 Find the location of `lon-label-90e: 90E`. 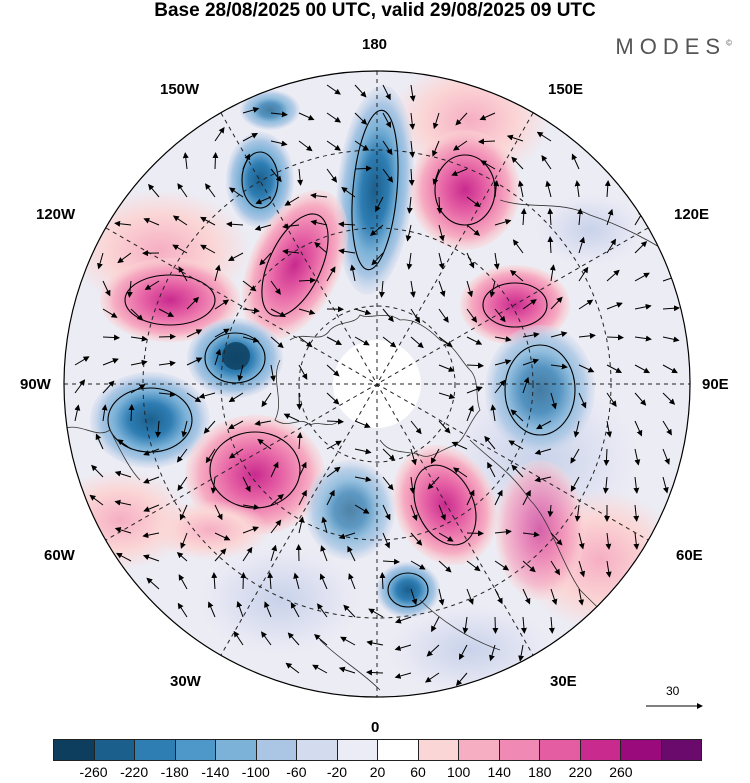

lon-label-90e: 90E is located at coordinates (715, 384).